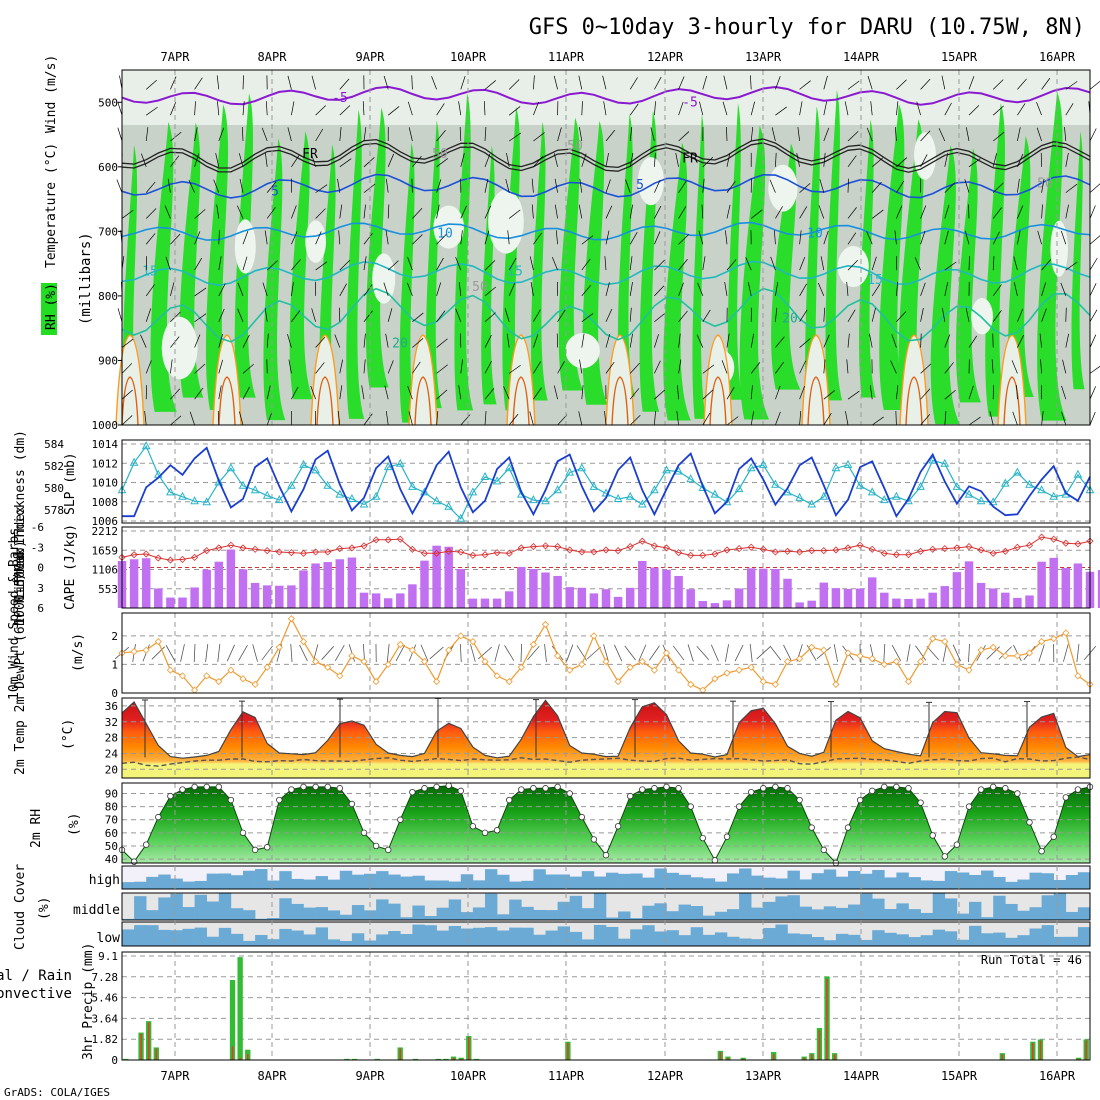 This screenshot has width=1100, height=1100. I want to click on rh-legend-swatch, so click(49, 309).